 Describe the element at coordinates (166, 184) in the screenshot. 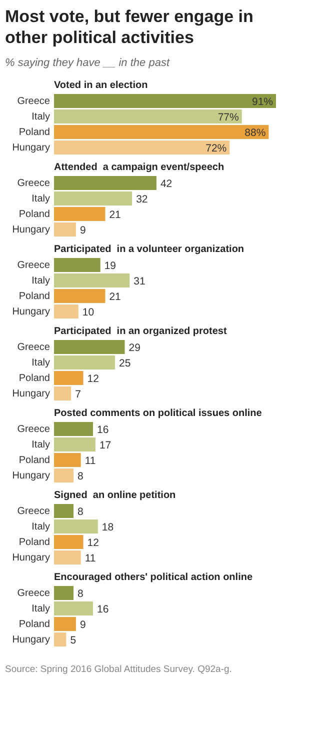

I see `data-label: 42` at that location.